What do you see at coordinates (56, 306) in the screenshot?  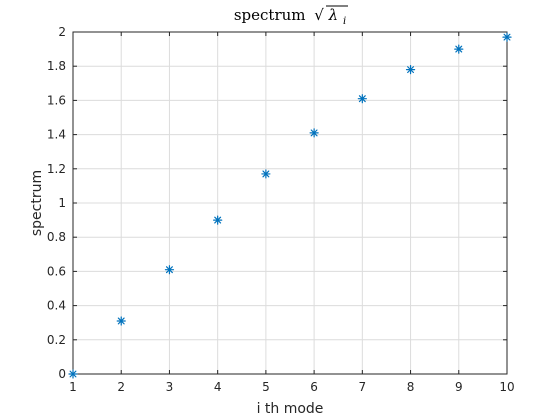 I see `y-tick-label: 0.4` at bounding box center [56, 306].